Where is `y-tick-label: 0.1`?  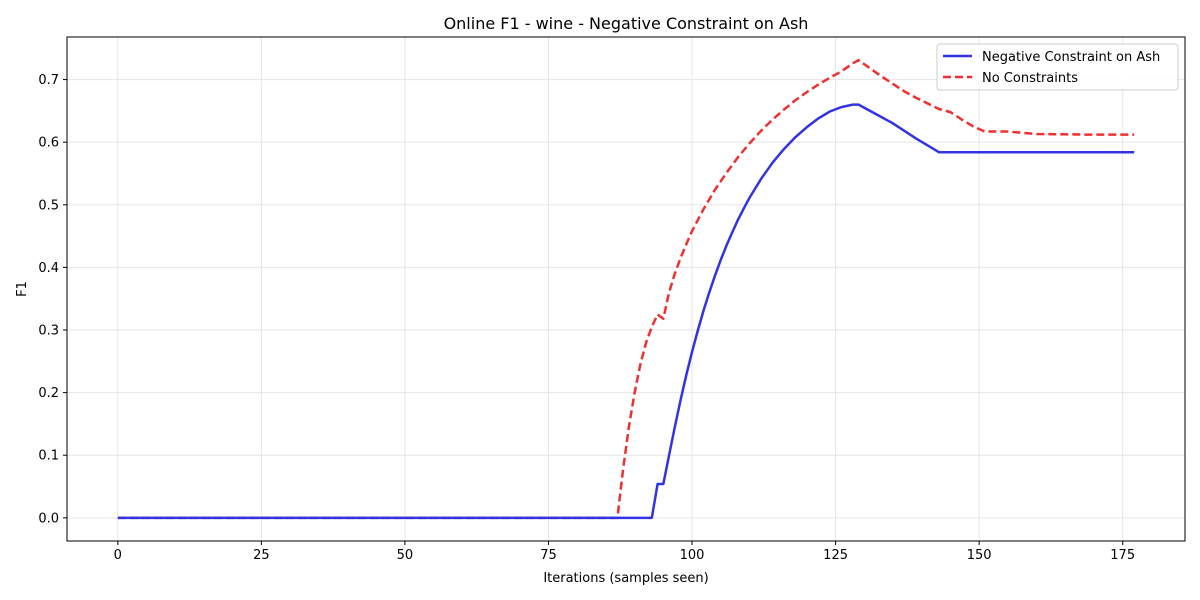 y-tick-label: 0.1 is located at coordinates (48, 456).